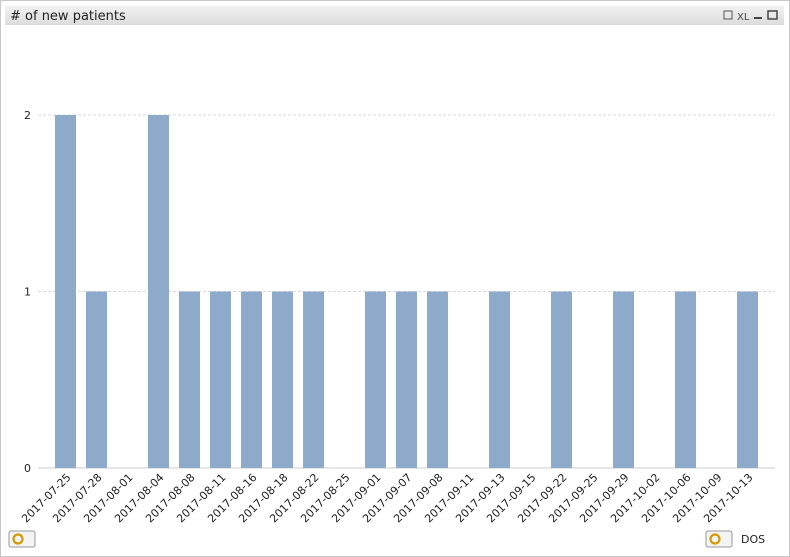 The image size is (790, 557). What do you see at coordinates (27, 115) in the screenshot?
I see `y-tick-label: 2` at bounding box center [27, 115].